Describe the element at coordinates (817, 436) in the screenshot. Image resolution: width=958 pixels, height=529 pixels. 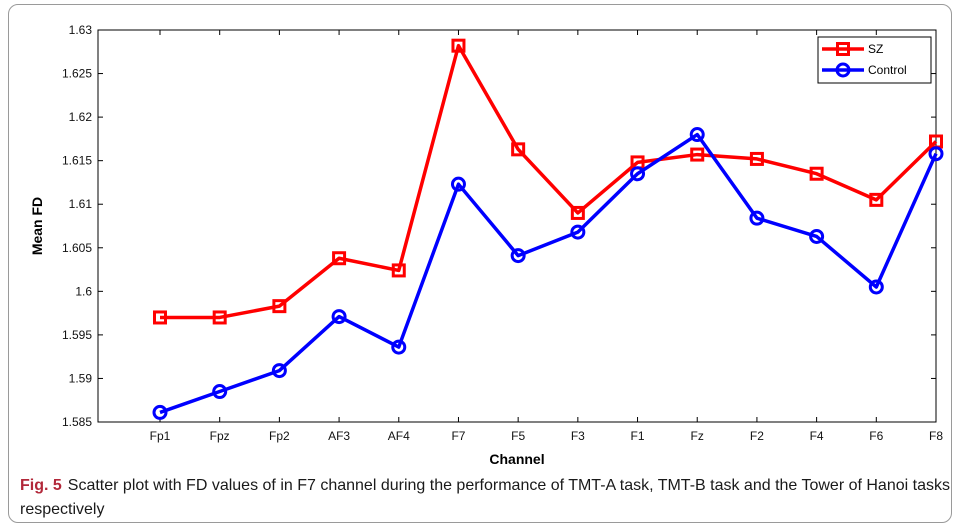
I see `x-tick-label: F4` at that location.